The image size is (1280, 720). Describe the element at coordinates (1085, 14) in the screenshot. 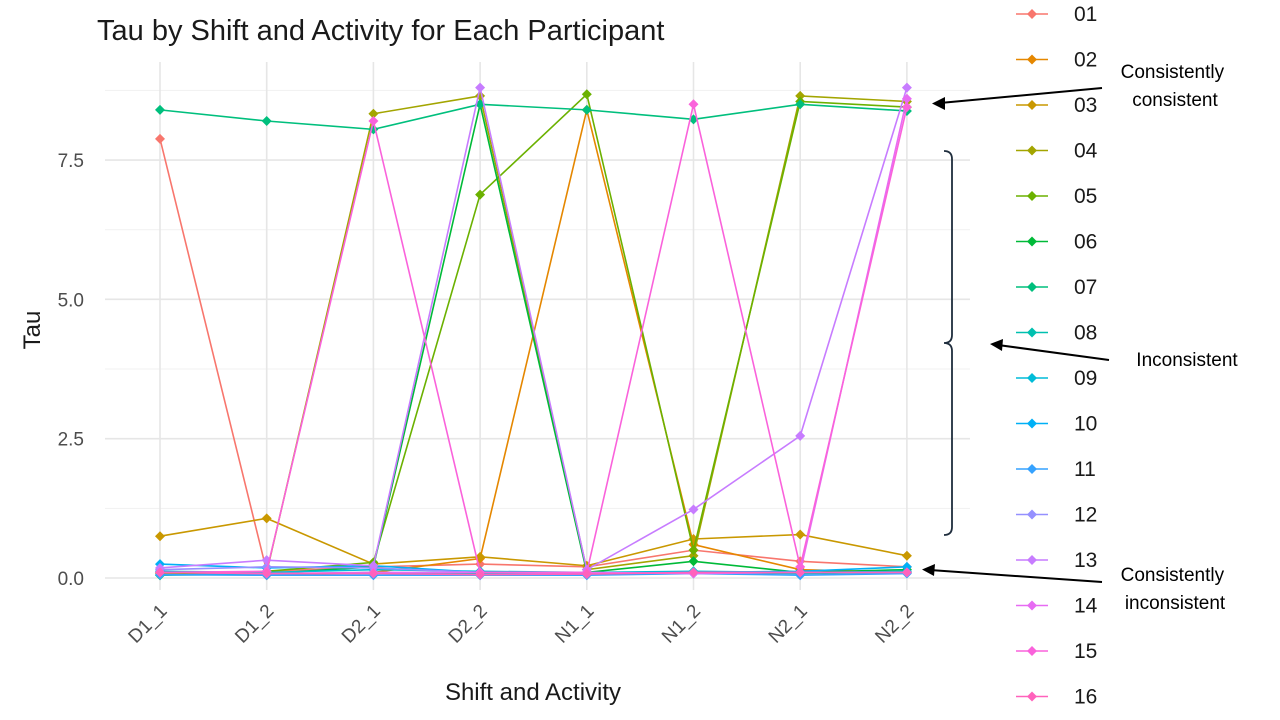

I see `legend-label: 01` at that location.